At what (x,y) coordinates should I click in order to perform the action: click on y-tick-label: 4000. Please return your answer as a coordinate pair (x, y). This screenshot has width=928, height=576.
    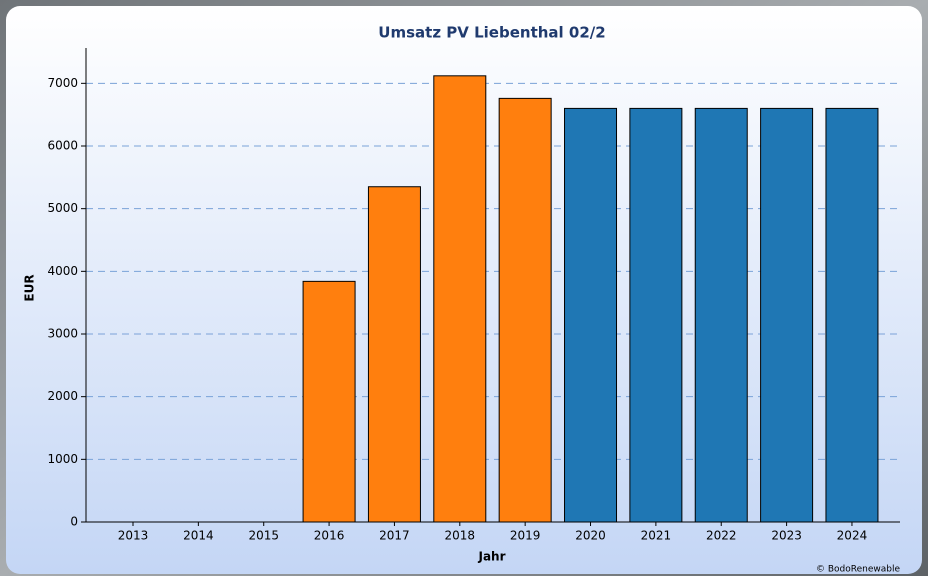
    Looking at the image, I should click on (62, 271).